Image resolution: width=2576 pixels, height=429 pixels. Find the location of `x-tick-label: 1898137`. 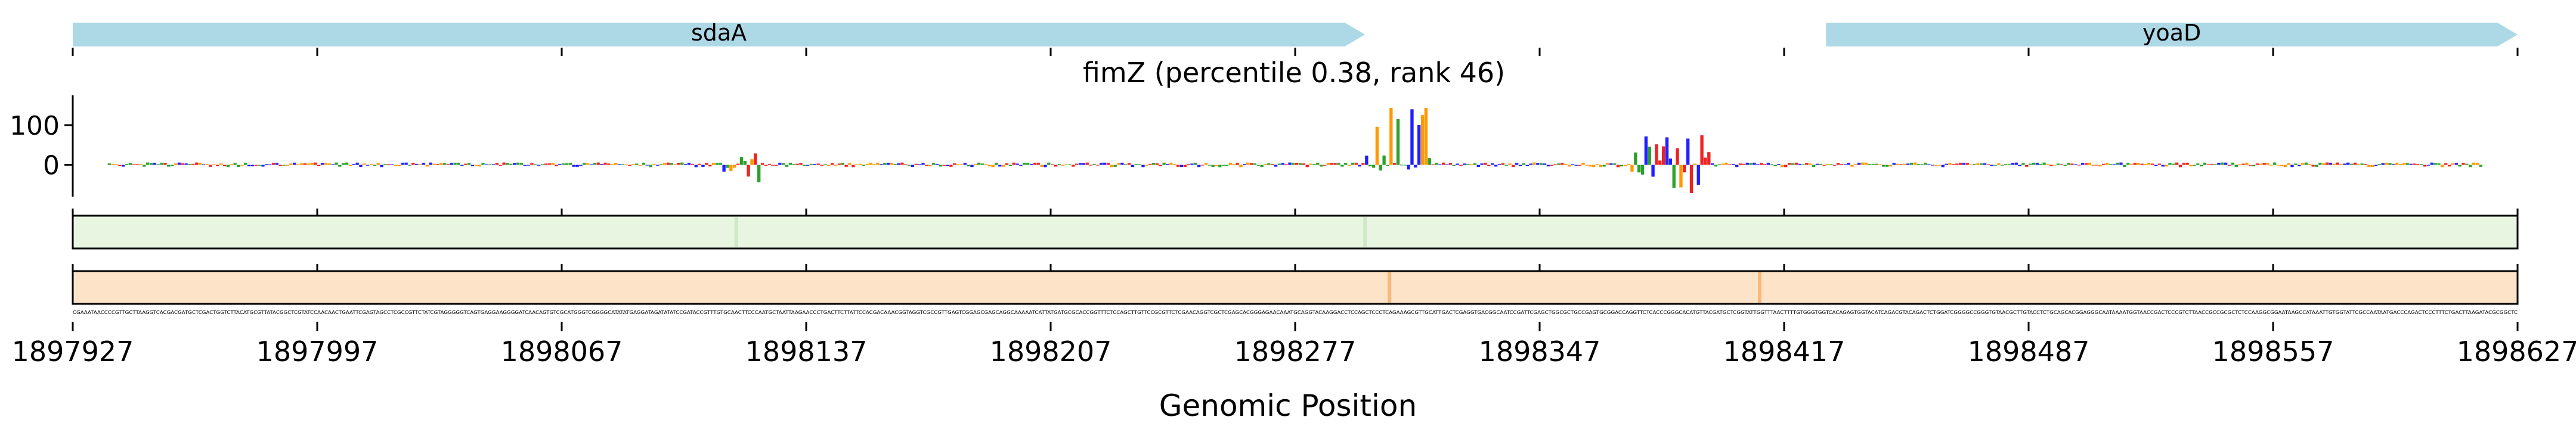

x-tick-label: 1898137 is located at coordinates (806, 351).